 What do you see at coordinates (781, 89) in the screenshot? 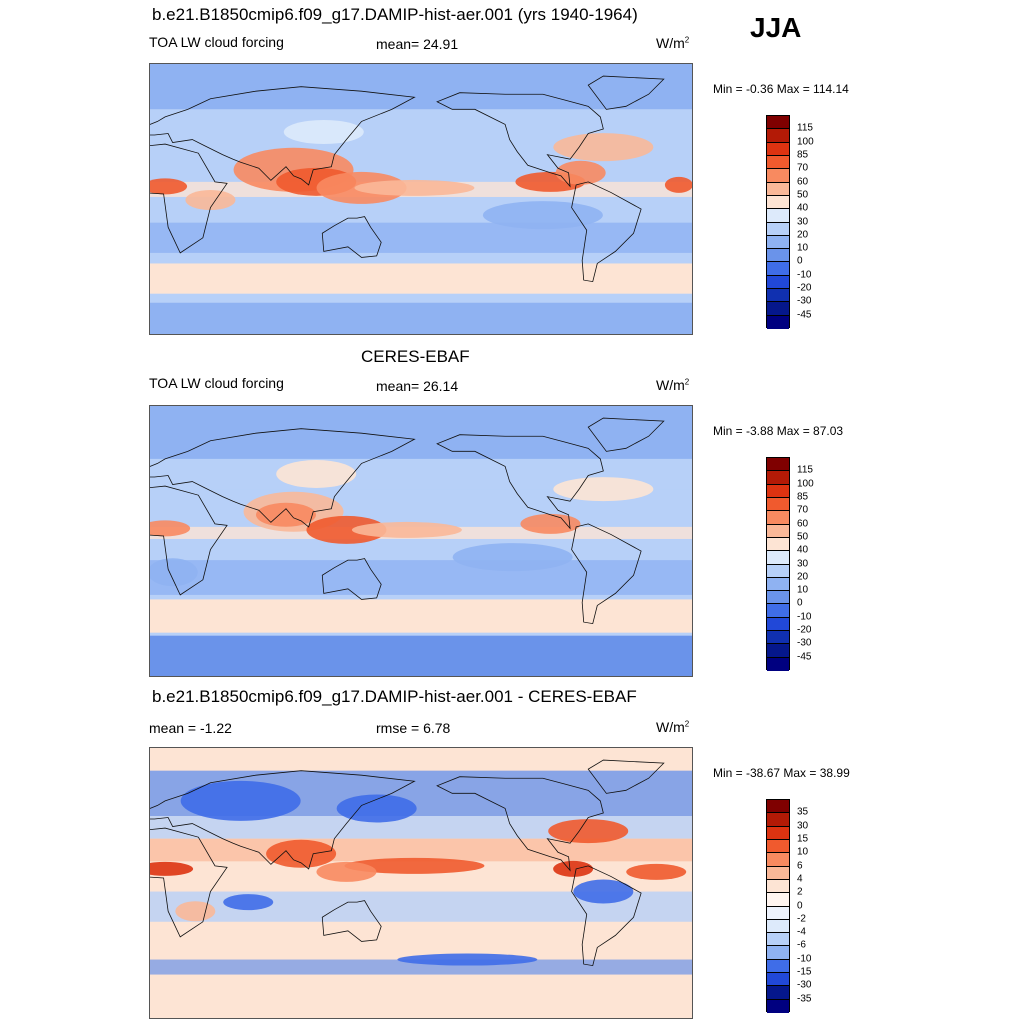
I see `min-max-label: Min = -0.36 Max = 114.14` at bounding box center [781, 89].